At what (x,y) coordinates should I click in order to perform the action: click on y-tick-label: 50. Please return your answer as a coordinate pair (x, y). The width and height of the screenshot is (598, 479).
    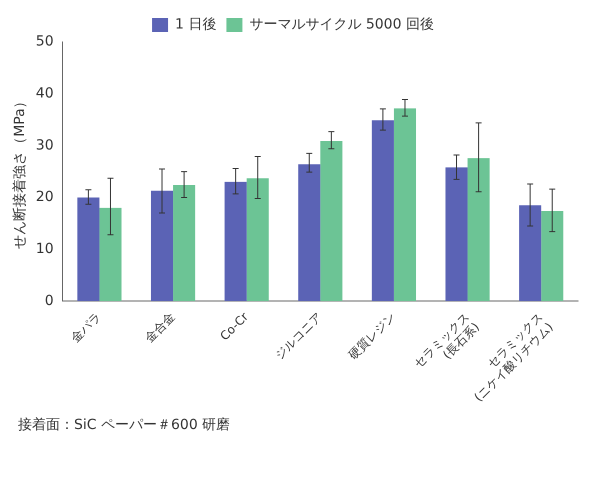
    Looking at the image, I should click on (45, 42).